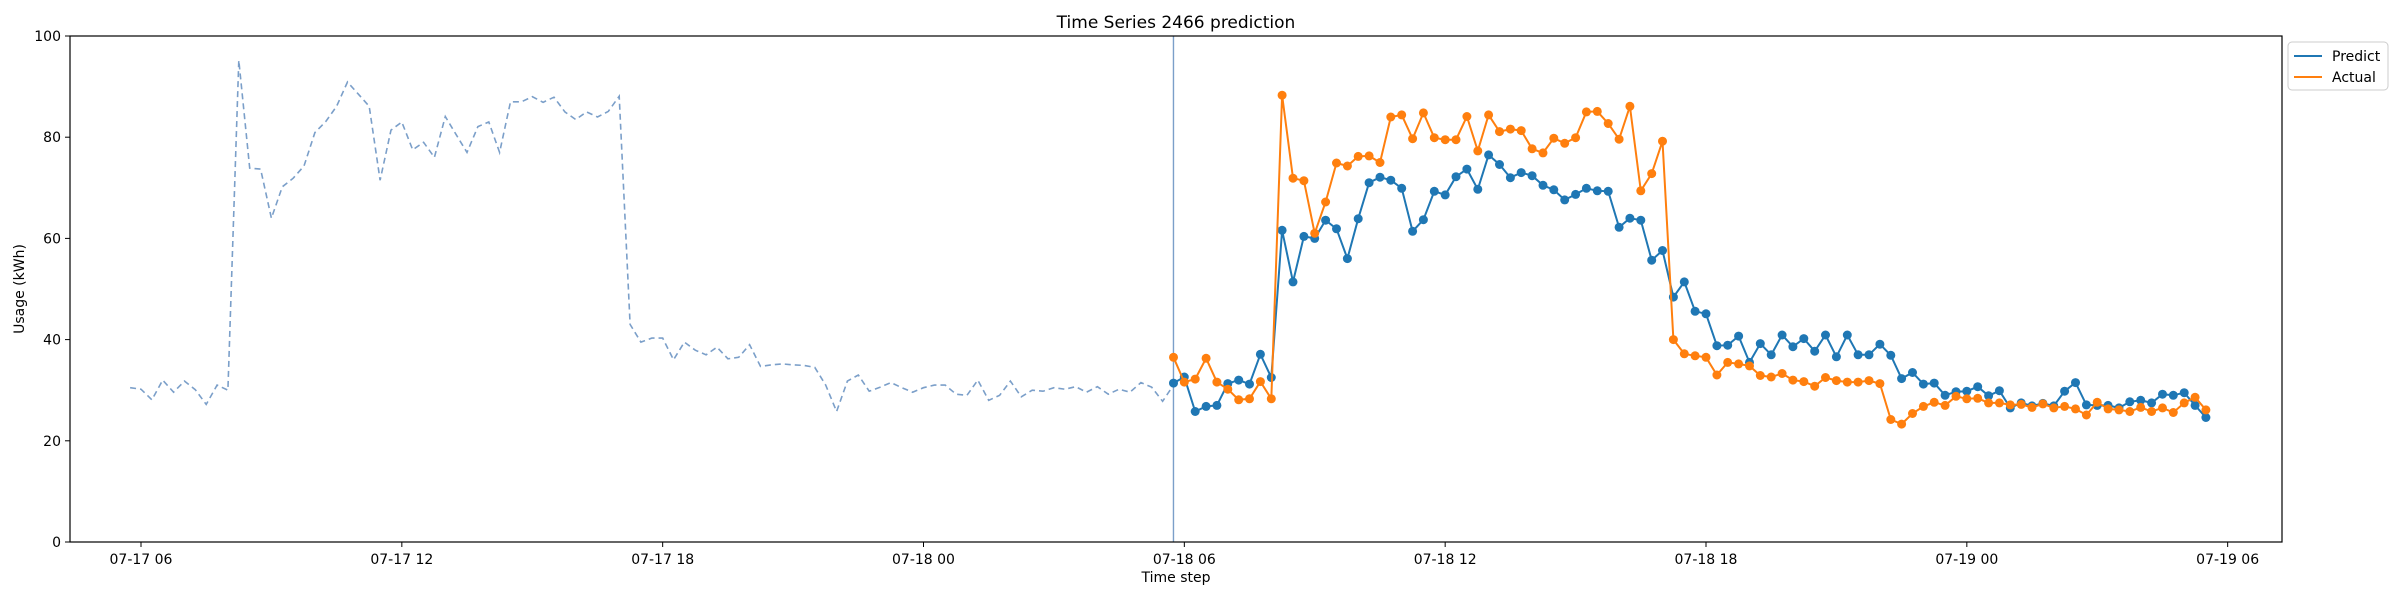  I want to click on chart-title: Time Series 2466 prediction, so click(1176, 23).